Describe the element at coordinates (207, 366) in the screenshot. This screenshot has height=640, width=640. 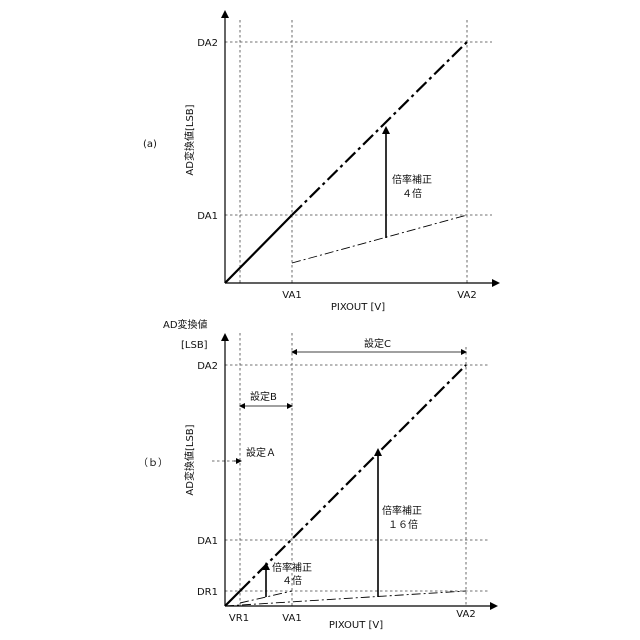
I see `tick-da2-b: DA2` at that location.